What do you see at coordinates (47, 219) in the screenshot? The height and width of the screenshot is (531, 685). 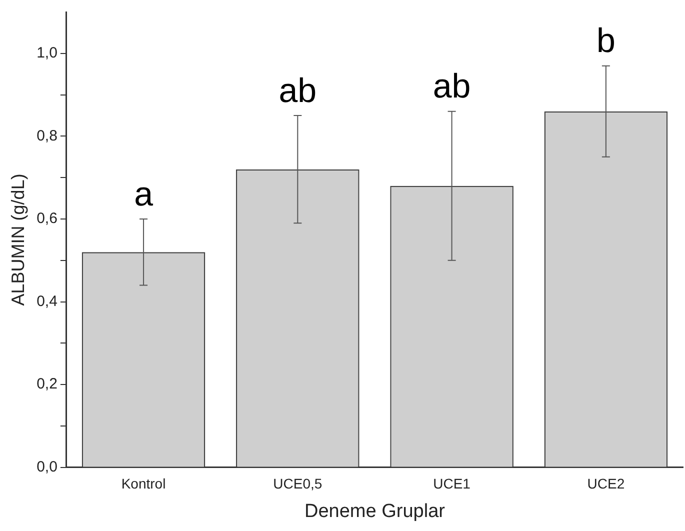 I see `y-tick-label: 0,6` at bounding box center [47, 219].